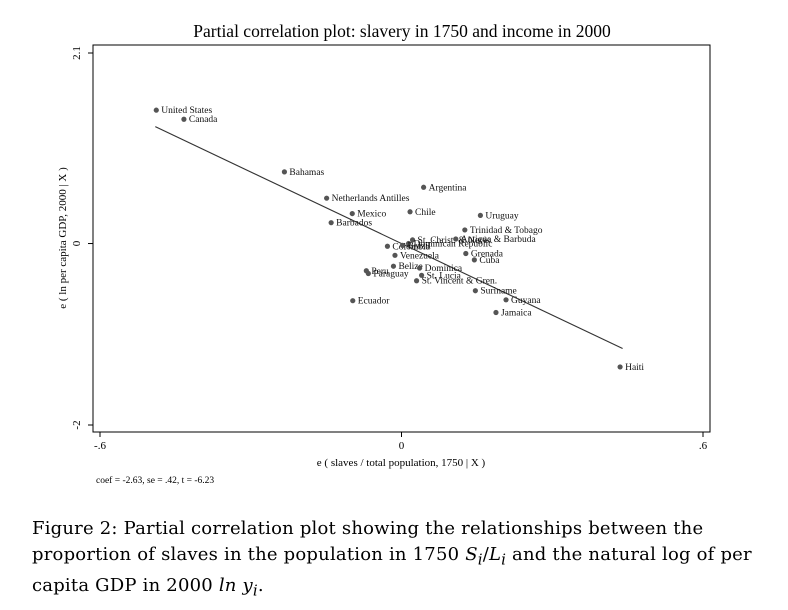 Image resolution: width=788 pixels, height=610 pixels. I want to click on point-label: Netherlands Antilles, so click(371, 199).